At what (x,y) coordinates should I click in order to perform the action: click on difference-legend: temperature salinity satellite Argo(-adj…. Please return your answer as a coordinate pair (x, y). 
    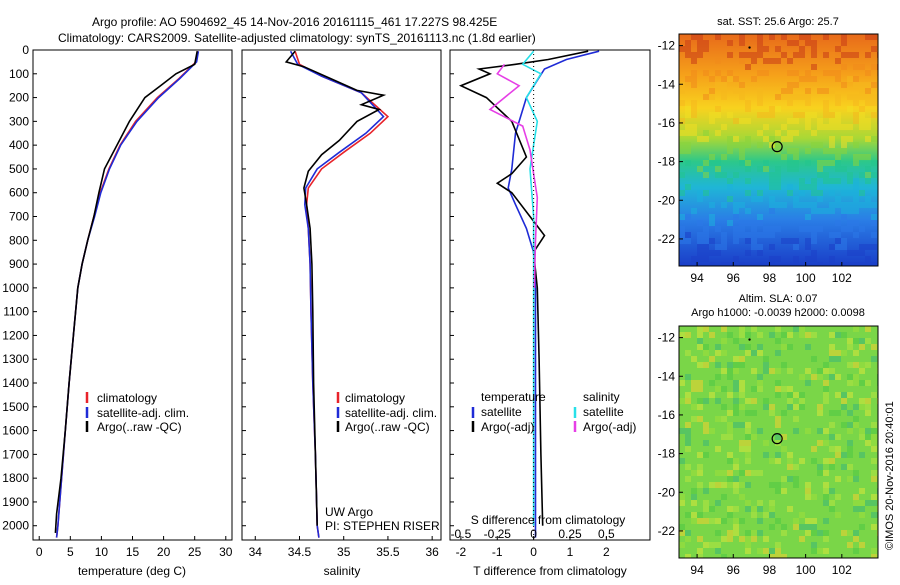
    Looking at the image, I should click on (553, 412).